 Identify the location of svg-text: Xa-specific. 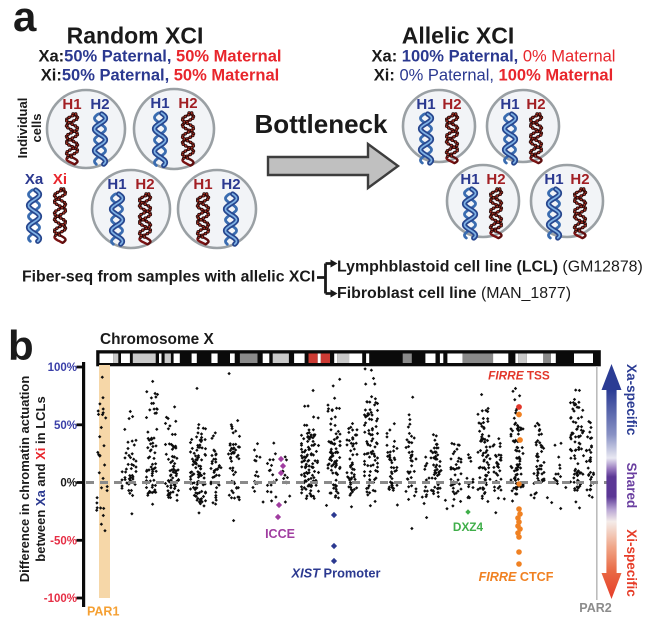
(631, 400).